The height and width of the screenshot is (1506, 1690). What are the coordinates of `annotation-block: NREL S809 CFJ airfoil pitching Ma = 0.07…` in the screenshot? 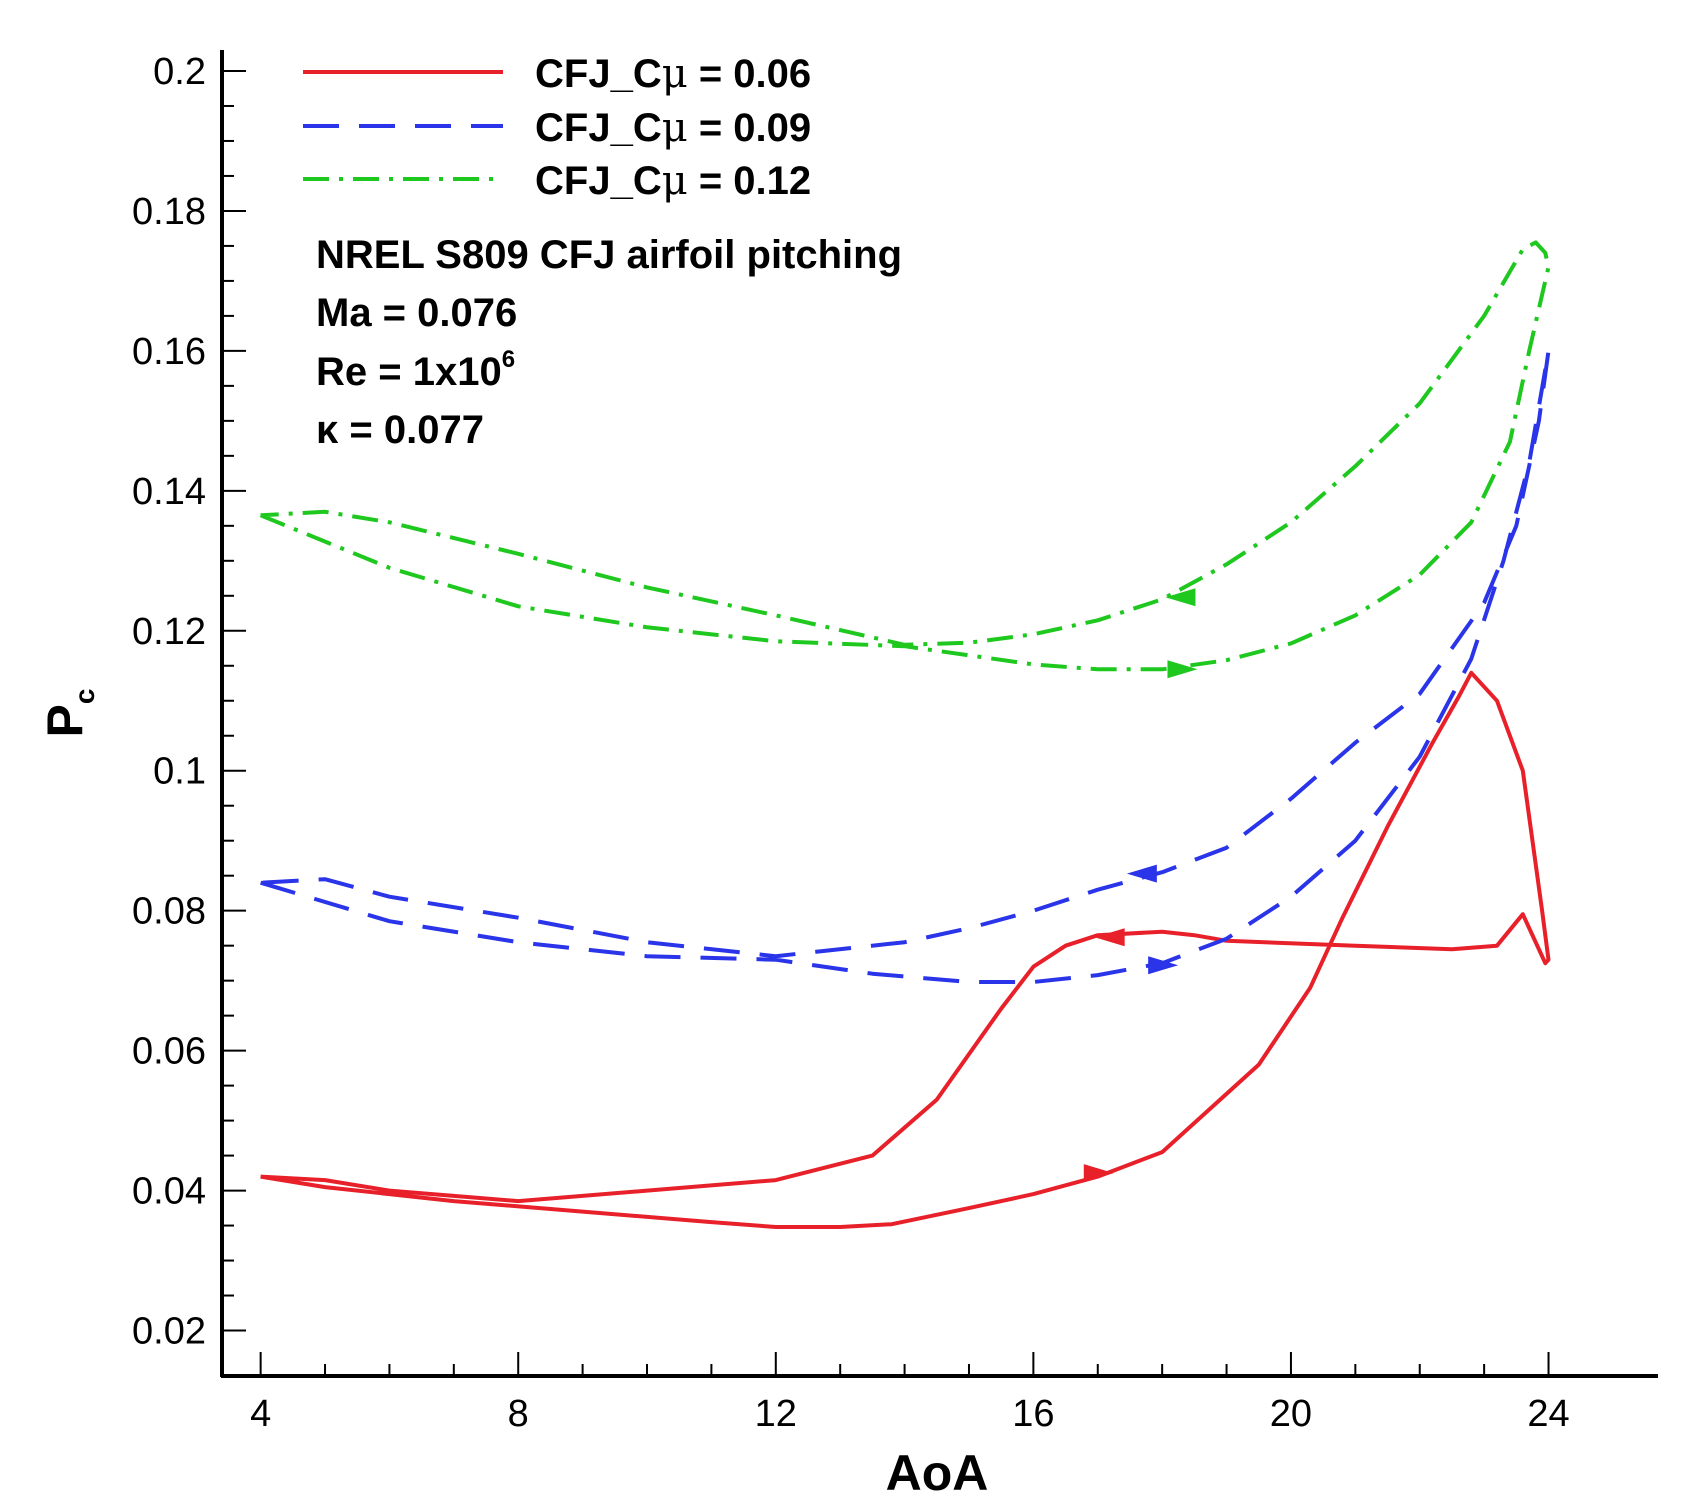 It's located at (609, 342).